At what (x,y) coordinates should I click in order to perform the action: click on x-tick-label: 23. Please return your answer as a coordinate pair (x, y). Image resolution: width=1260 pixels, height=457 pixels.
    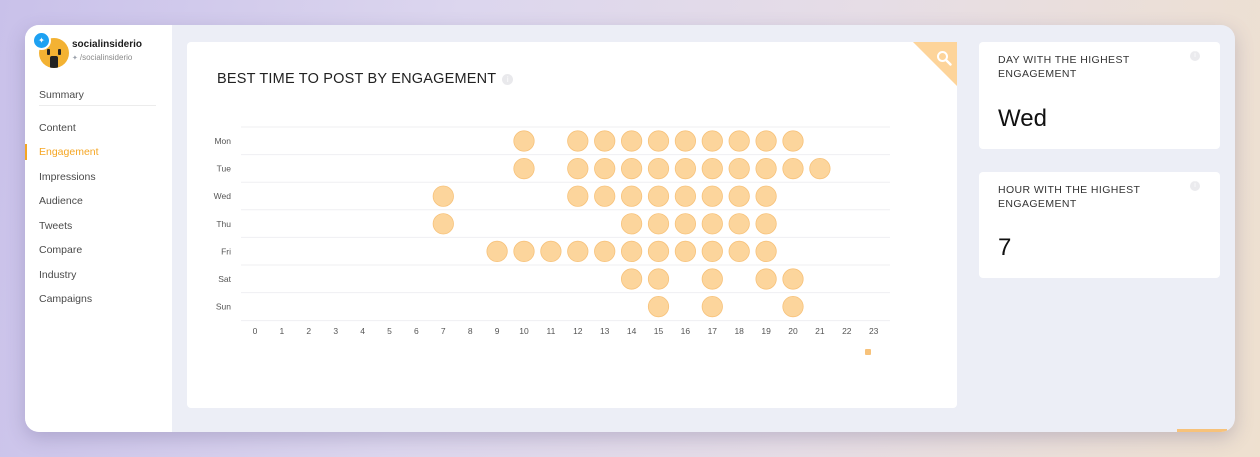
    Looking at the image, I should click on (874, 331).